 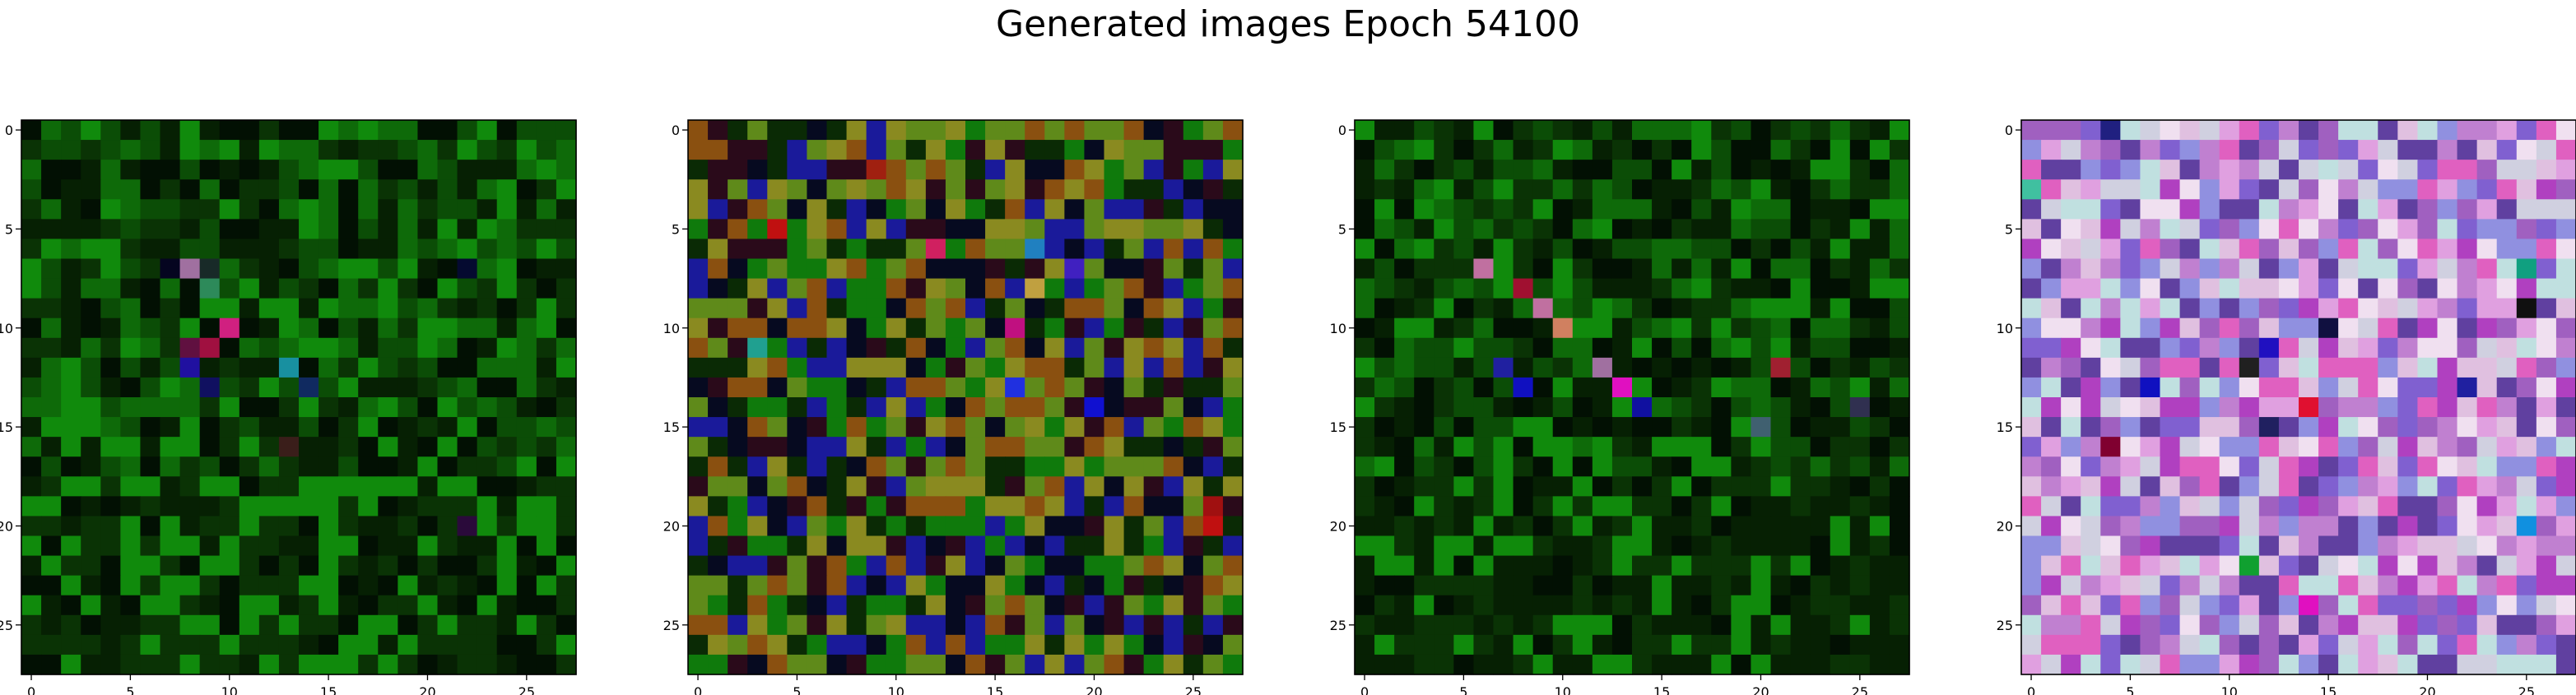 I want to click on y-tick-label: 15, so click(x=6, y=427).